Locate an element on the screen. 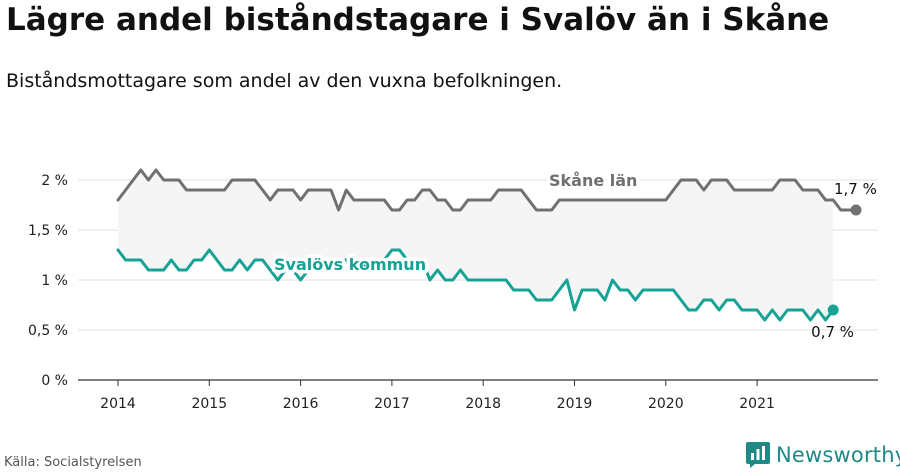  y-tick-label: 1 % is located at coordinates (54, 281).